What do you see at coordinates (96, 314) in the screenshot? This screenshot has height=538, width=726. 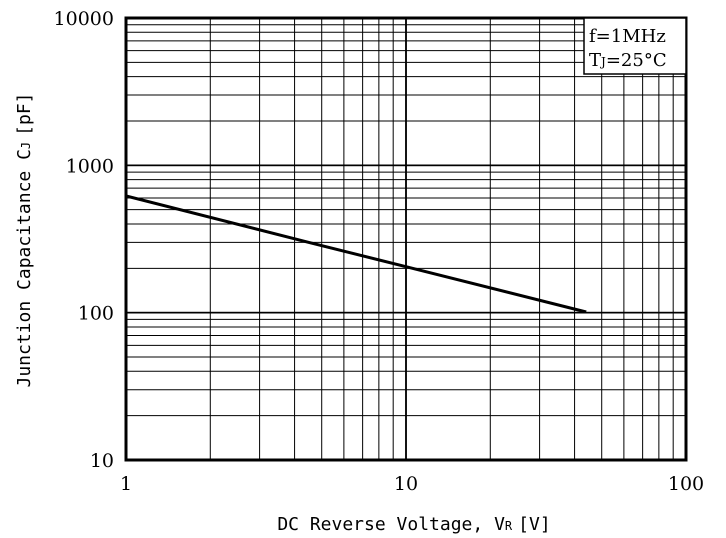 I see `y-tick-label: 100` at bounding box center [96, 314].